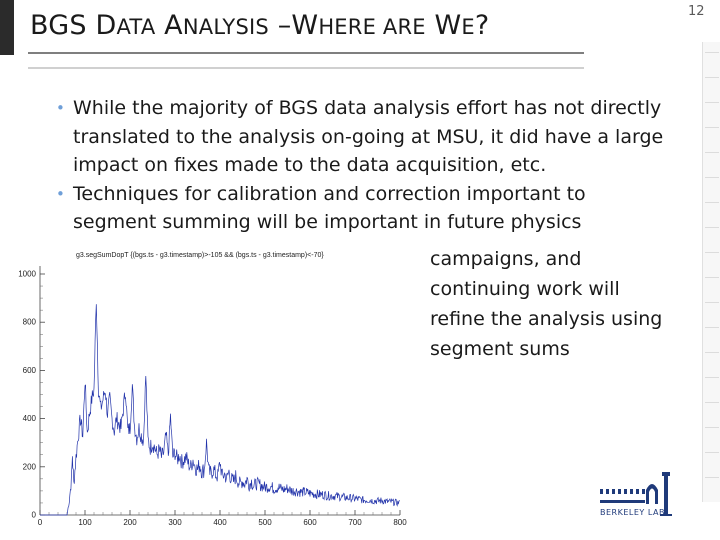  What do you see at coordinates (30, 418) in the screenshot?
I see `y-tick-label: 400` at bounding box center [30, 418].